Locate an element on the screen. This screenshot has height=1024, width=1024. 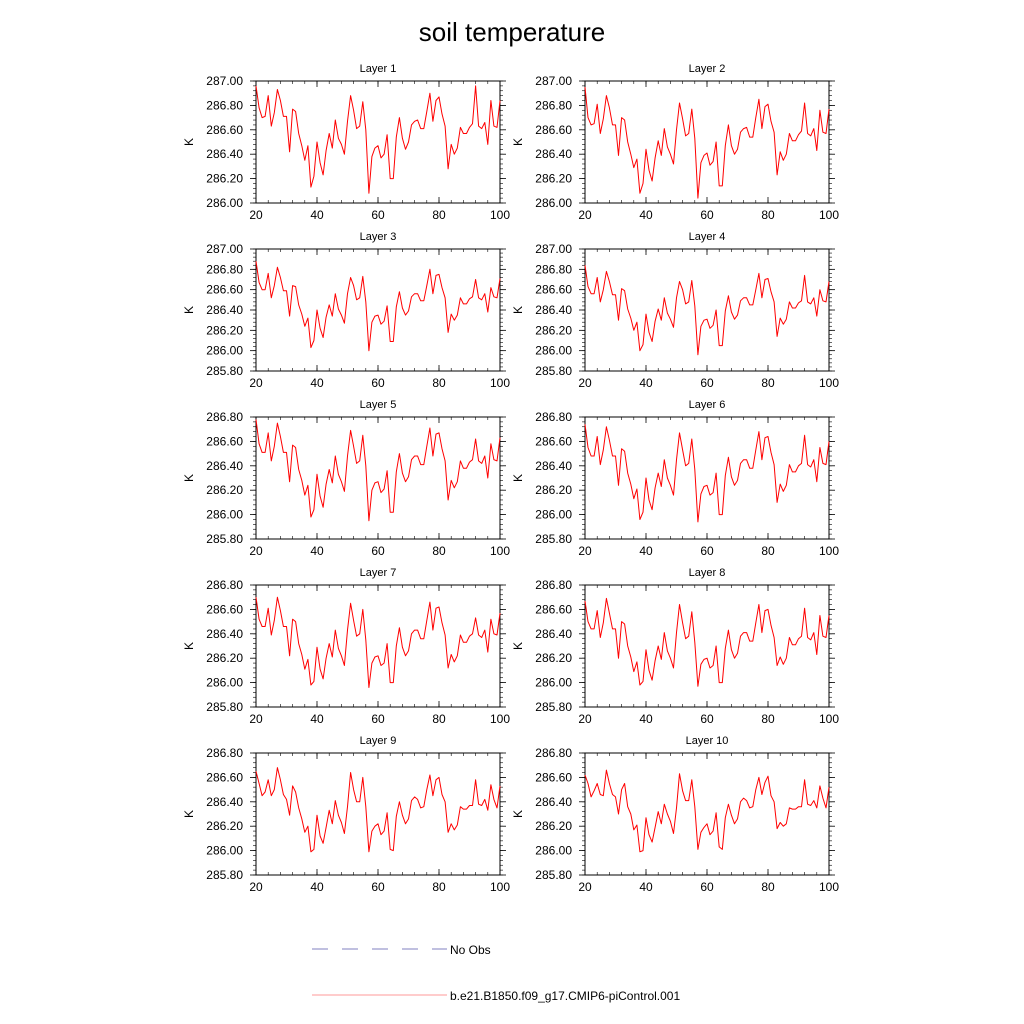
panel-title: Layer 10 is located at coordinates (707, 741).